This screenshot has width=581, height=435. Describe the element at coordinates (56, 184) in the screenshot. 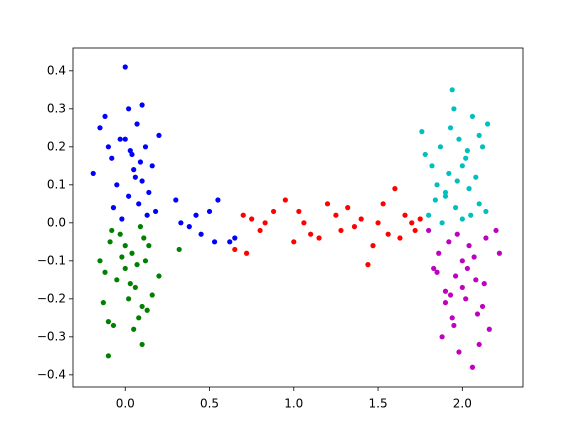

I see `y-tick-label: 0.1` at that location.